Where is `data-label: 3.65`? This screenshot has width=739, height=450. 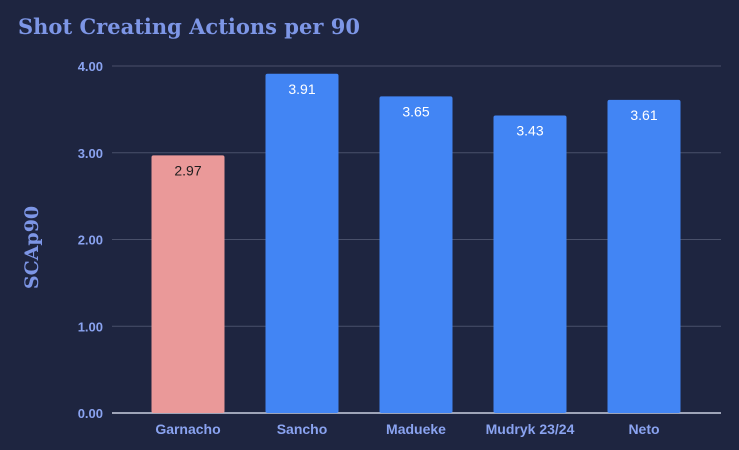
data-label: 3.65 is located at coordinates (415, 111).